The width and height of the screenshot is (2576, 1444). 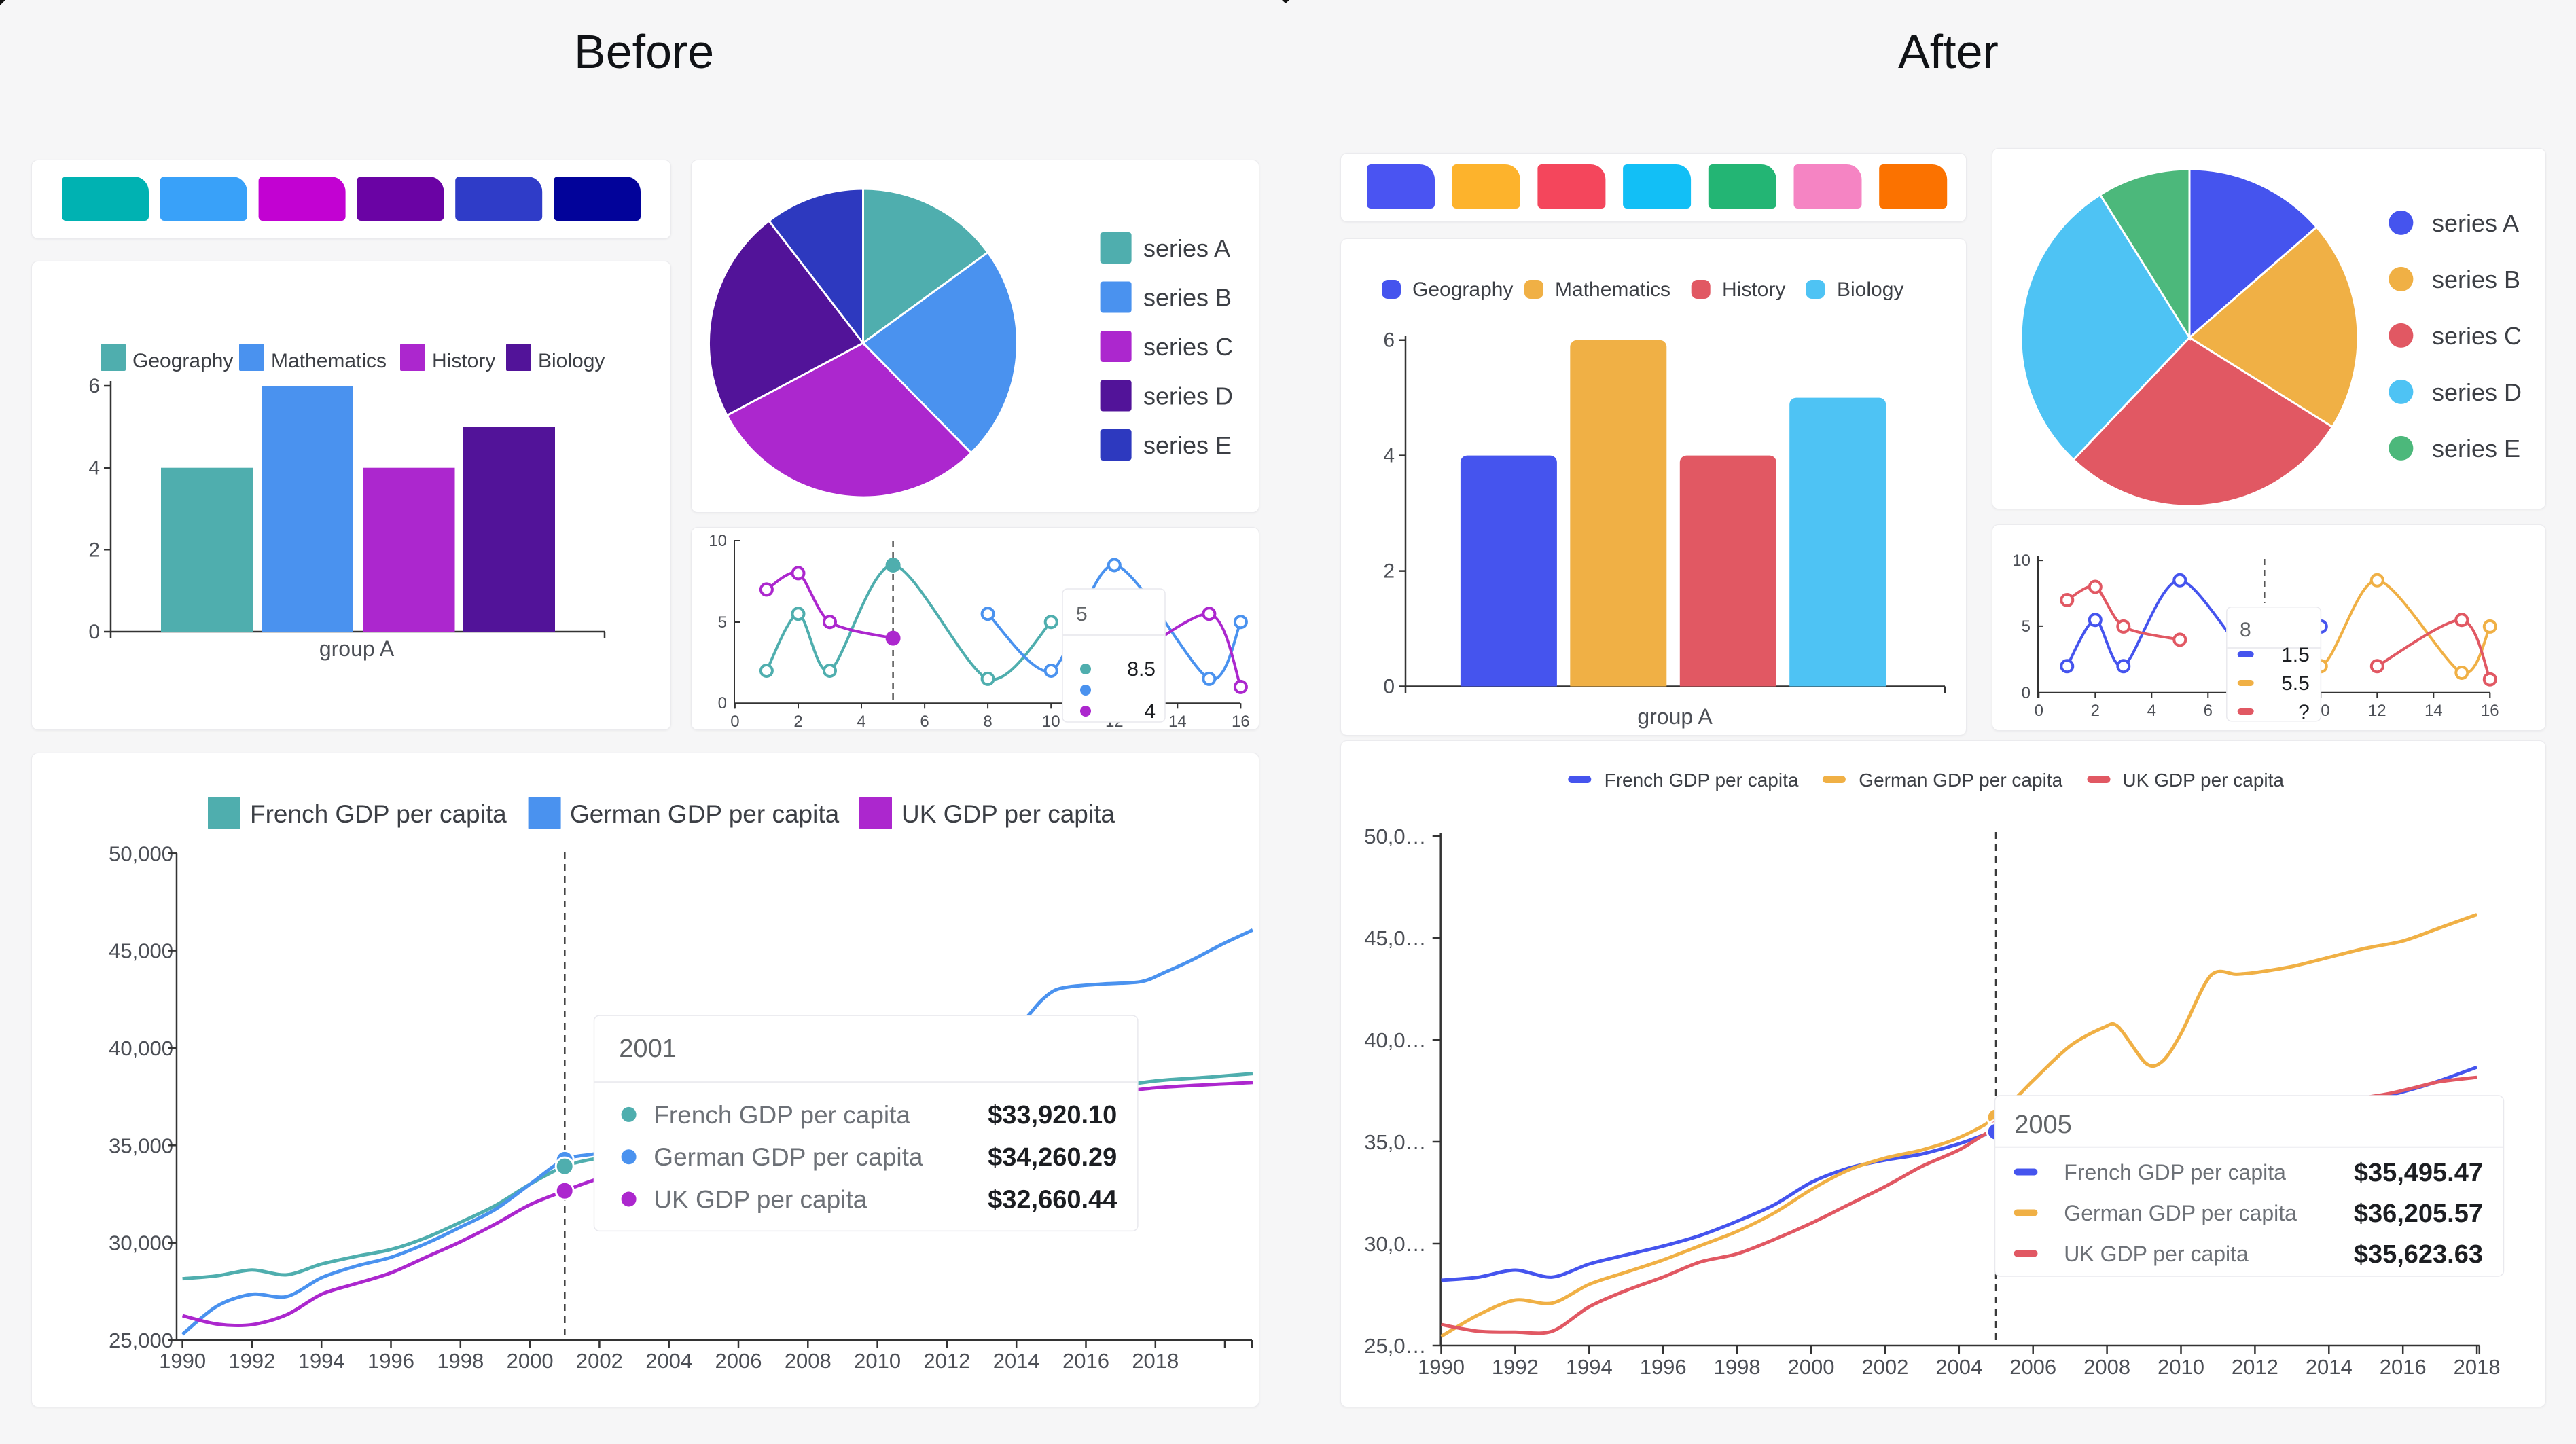 I want to click on svg-text: 2000, so click(x=531, y=1361).